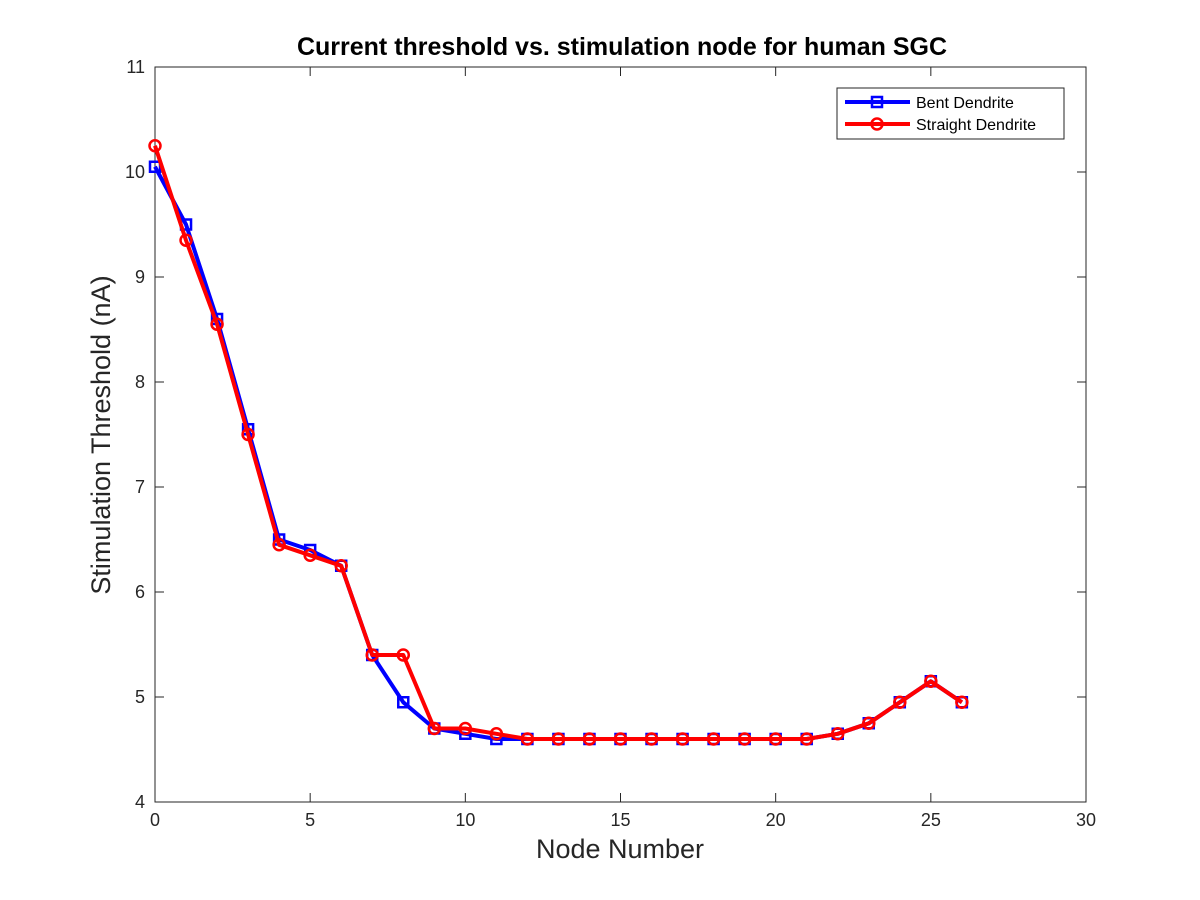 Image resolution: width=1200 pixels, height=900 pixels. Describe the element at coordinates (620, 820) in the screenshot. I see `x-tick-label: 15` at that location.